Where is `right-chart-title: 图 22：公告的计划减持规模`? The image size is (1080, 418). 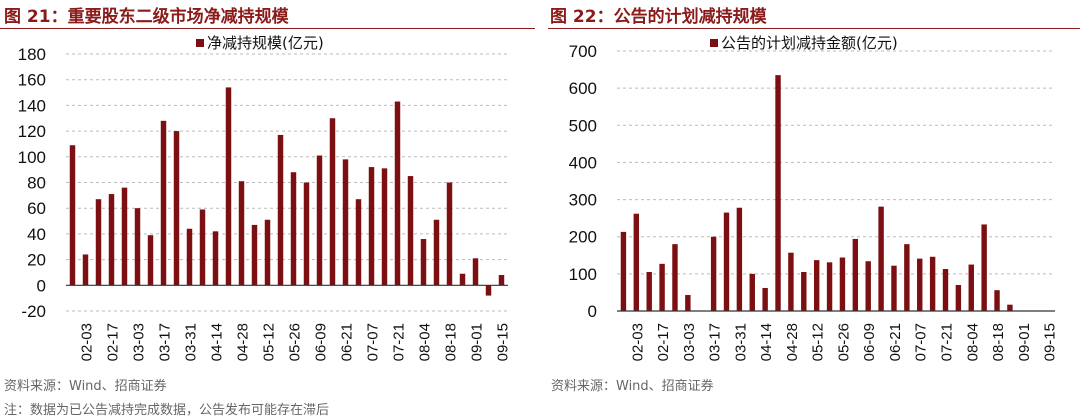 right-chart-title: 图 22：公告的计划减持规模 is located at coordinates (658, 17).